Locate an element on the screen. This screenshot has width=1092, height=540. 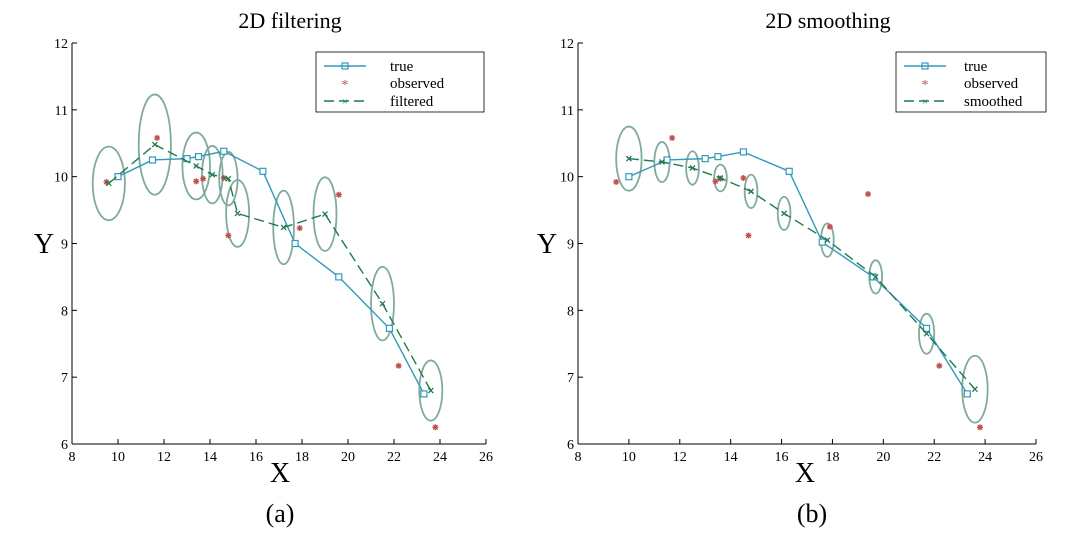
panel-a-caption: (a) is located at coordinates (280, 513).